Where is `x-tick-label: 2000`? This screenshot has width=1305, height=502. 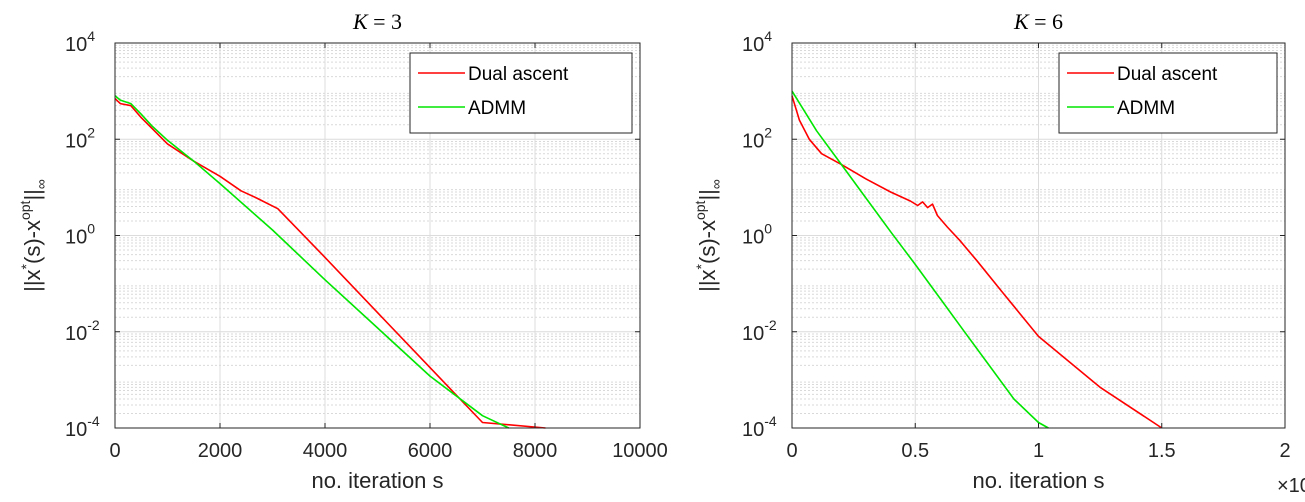 x-tick-label: 2000 is located at coordinates (220, 451).